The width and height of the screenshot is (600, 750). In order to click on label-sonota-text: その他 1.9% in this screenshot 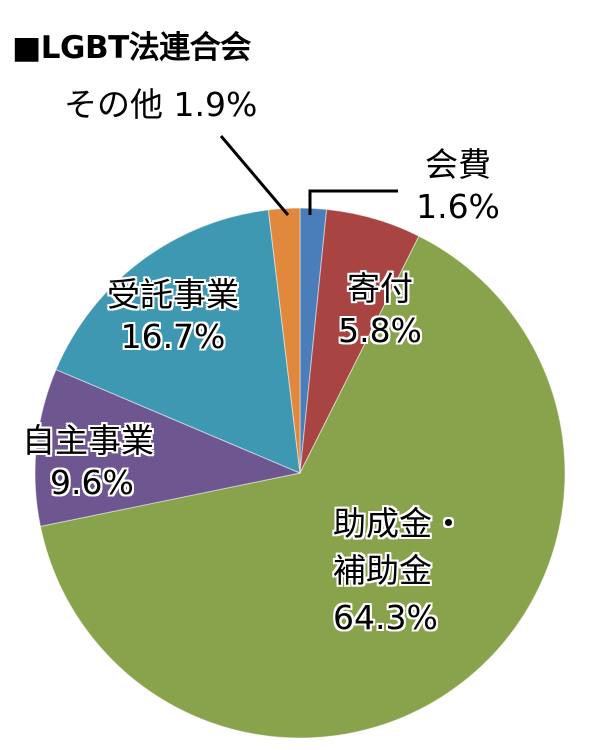, I will do `click(161, 104)`.